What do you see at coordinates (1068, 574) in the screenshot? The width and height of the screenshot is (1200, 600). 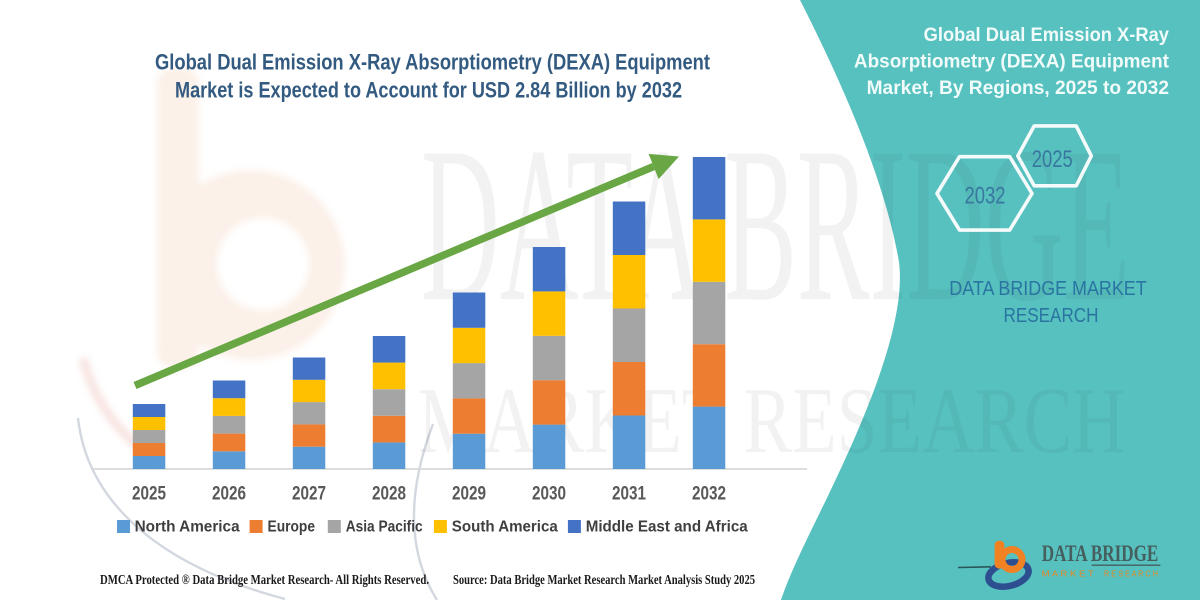 I see `svg-text: M A R K E T` at bounding box center [1068, 574].